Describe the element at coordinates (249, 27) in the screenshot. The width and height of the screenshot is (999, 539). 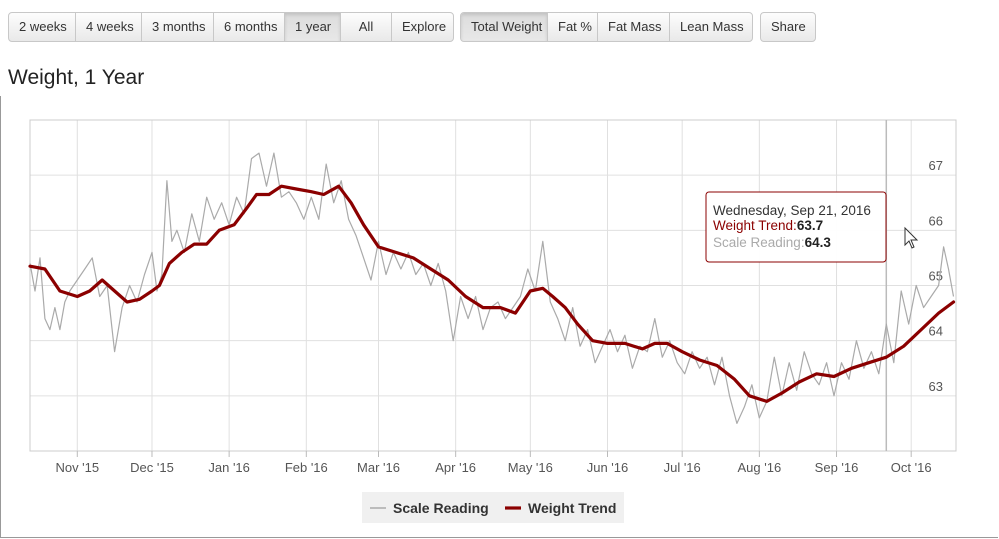
I see `range-6-months-button: 6 months` at that location.